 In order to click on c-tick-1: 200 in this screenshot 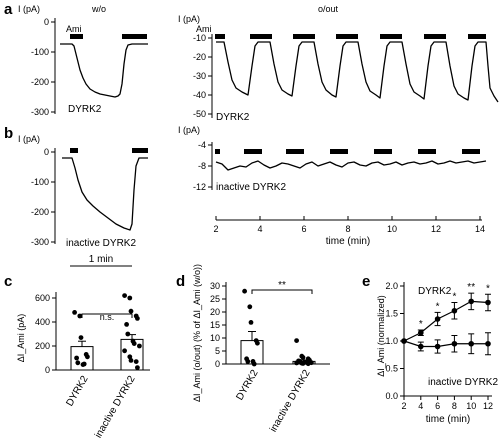, I will do `click(42, 346)`.